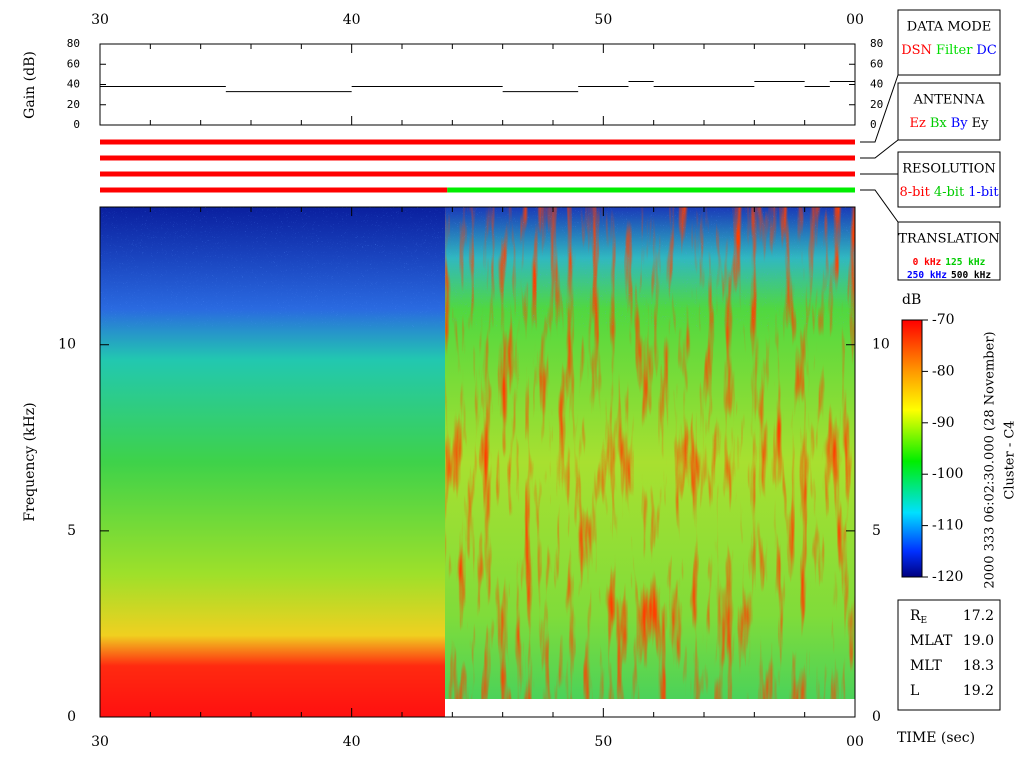 This screenshot has width=1024, height=768. Describe the element at coordinates (947, 577) in the screenshot. I see `colorbar-tick-label: -120` at that location.